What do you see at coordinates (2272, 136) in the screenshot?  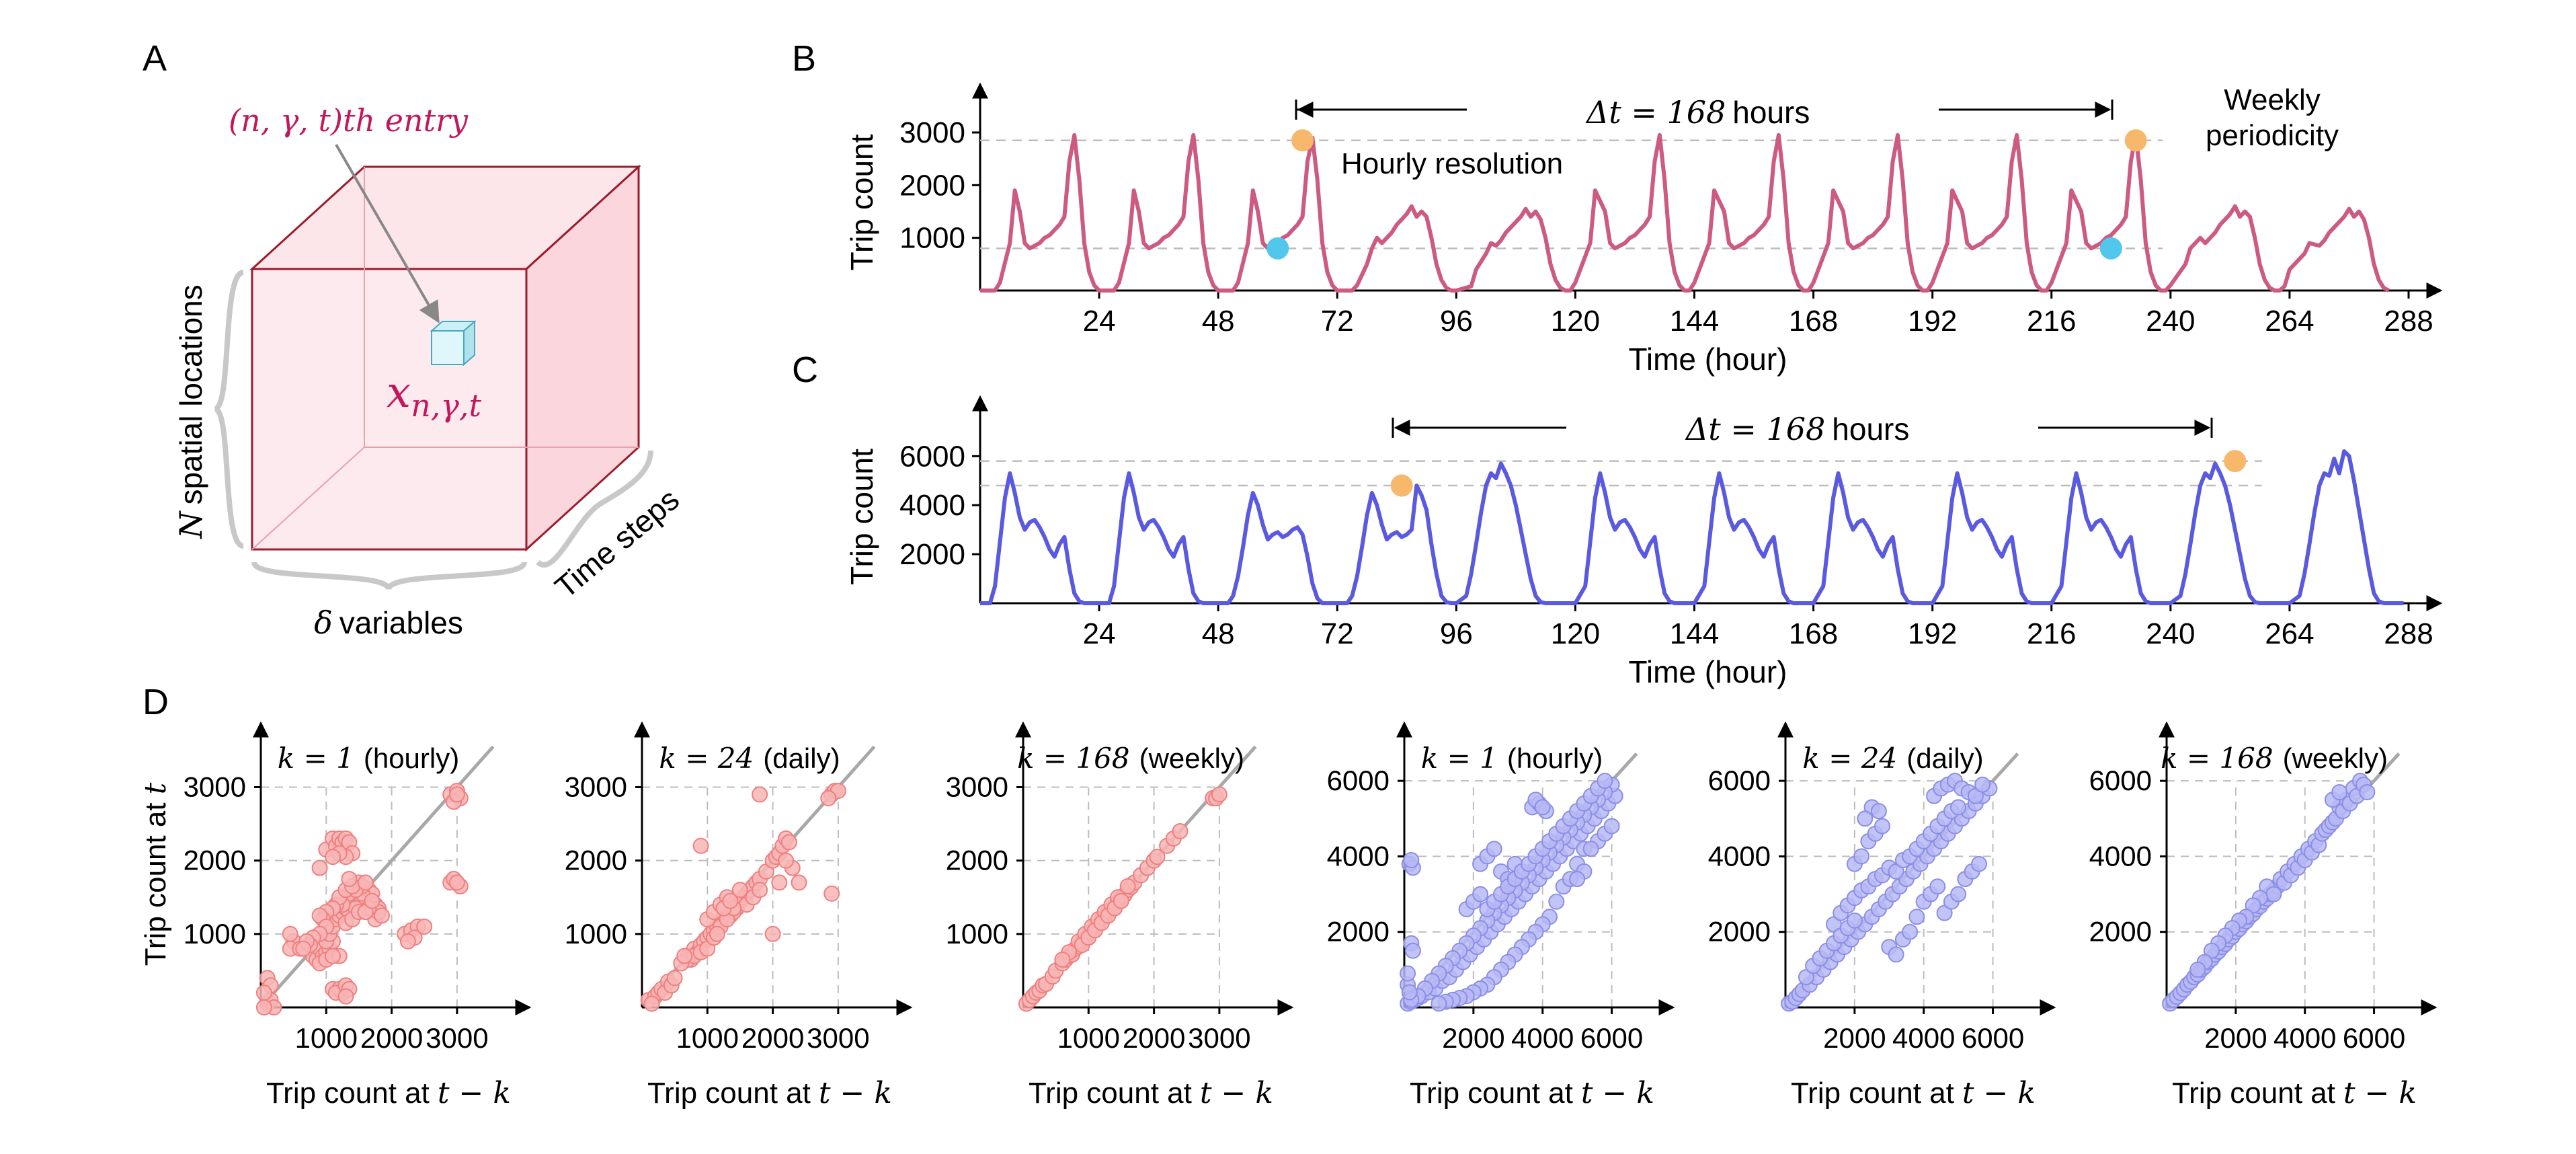 I see `weekly-label-line2: periodicity` at bounding box center [2272, 136].